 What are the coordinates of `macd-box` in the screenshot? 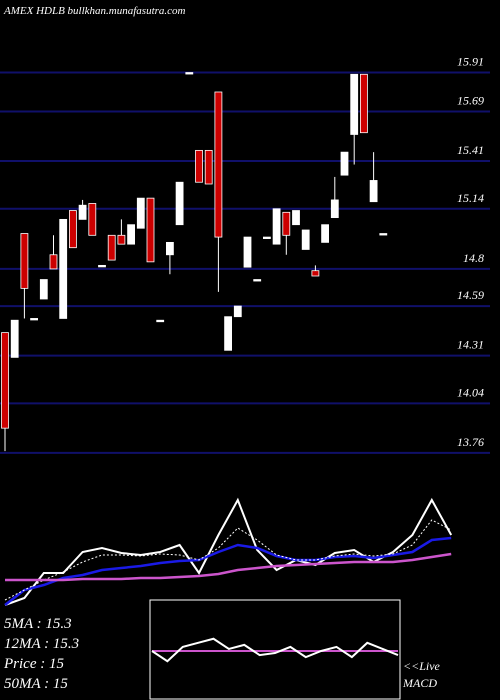 It's located at (275, 649).